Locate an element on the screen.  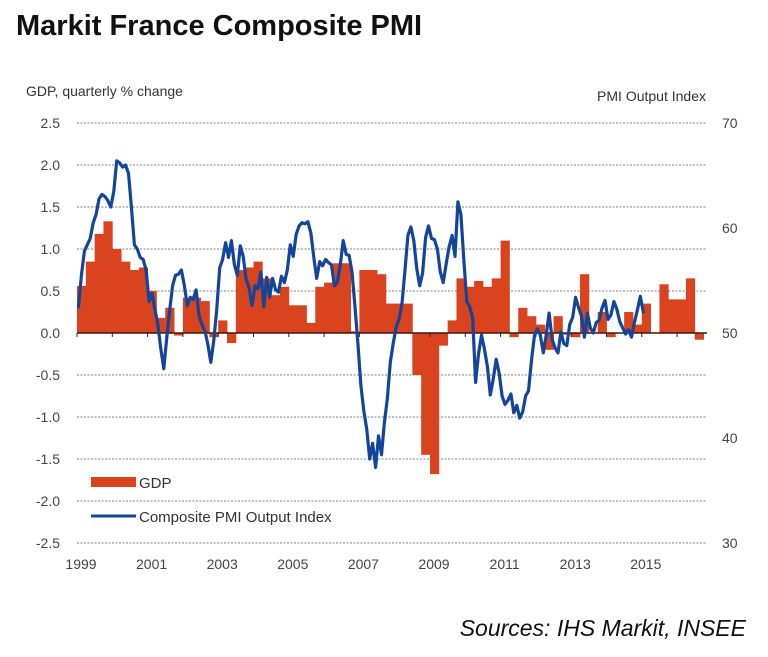
y-left-tick-label: -1.0 is located at coordinates (48, 417).